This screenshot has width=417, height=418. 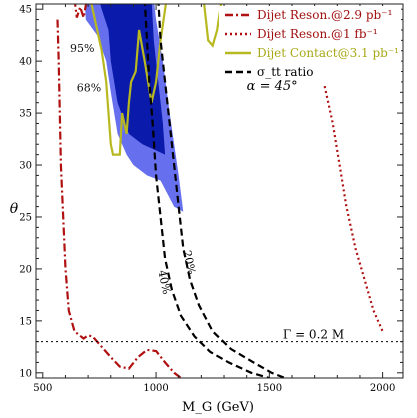 What do you see at coordinates (25, 10) in the screenshot?
I see `y-tick-label: 45` at bounding box center [25, 10].